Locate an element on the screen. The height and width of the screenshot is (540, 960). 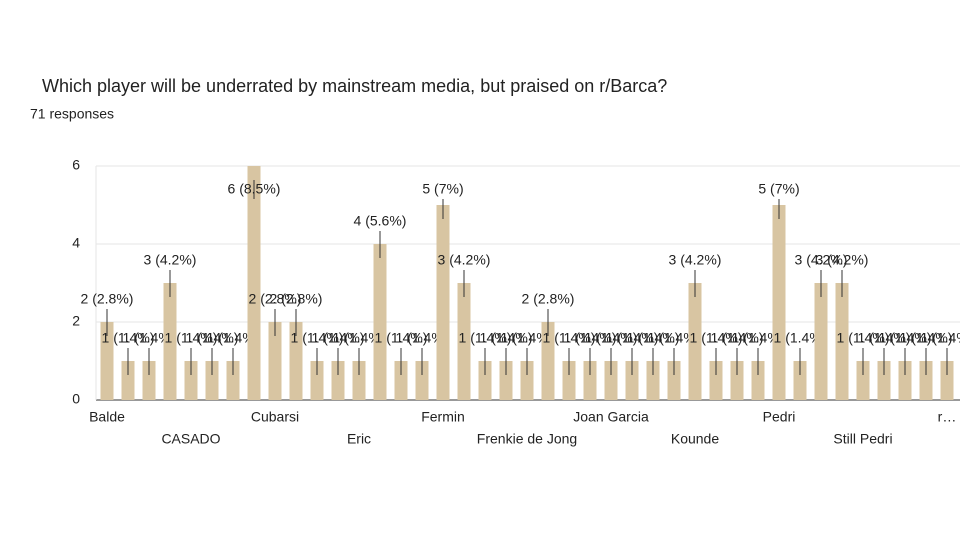
y-tick-label: 6 is located at coordinates (76, 165).